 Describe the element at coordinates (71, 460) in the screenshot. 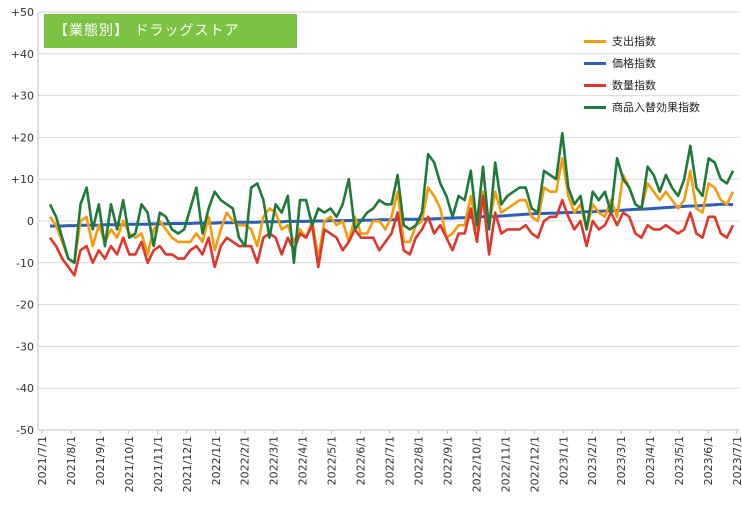

I see `x-tick-label: 2021/8/1` at that location.